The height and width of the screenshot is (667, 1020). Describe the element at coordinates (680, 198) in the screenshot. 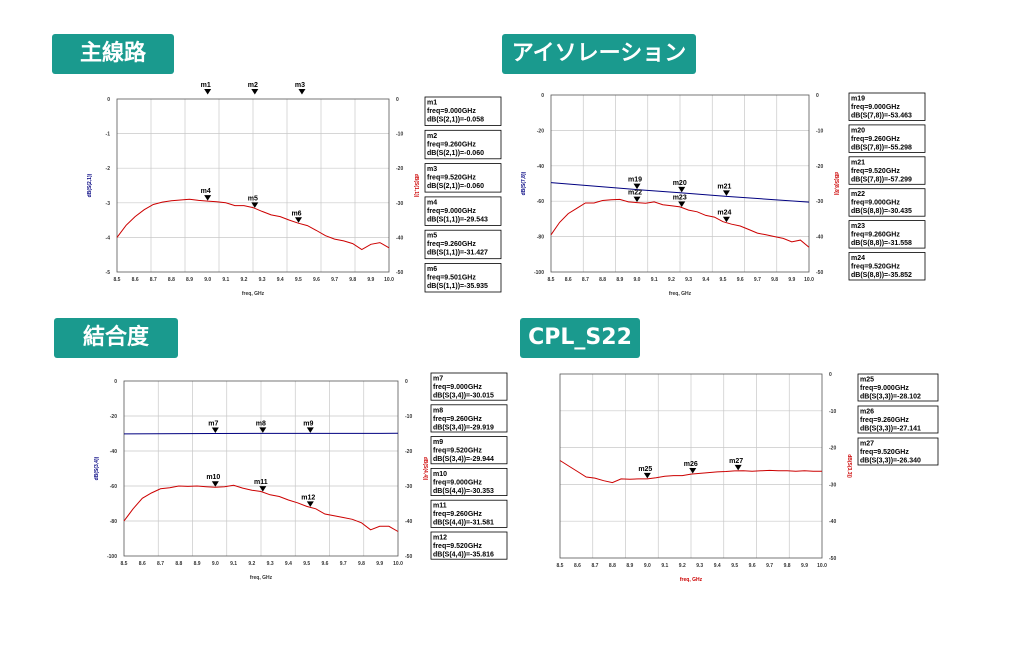

I see `marker-label: m23` at that location.